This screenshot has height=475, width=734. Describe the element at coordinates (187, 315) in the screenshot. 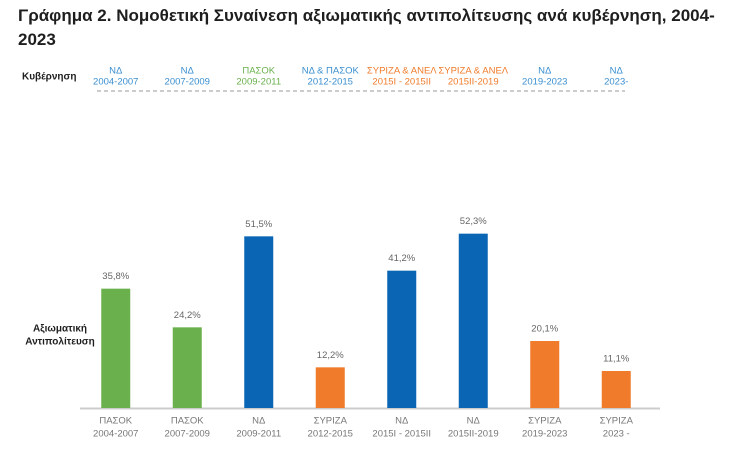

I see `value-label: 24,2%` at that location.